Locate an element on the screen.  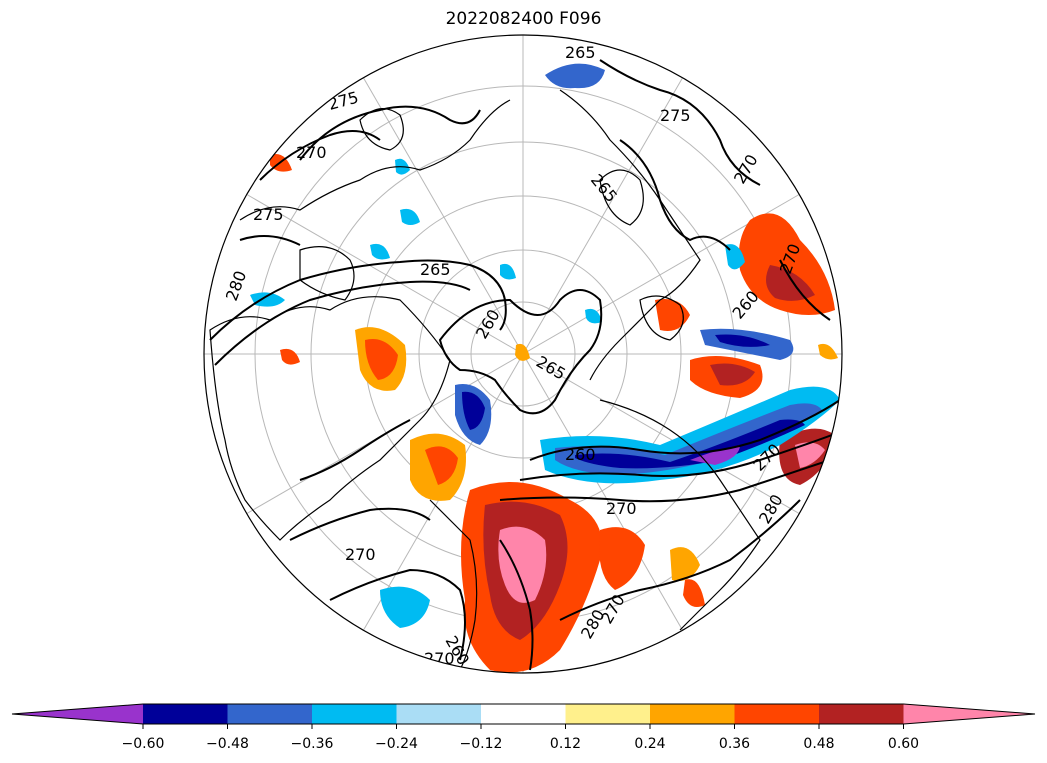
colorbar-tick-label: −0.48 is located at coordinates (227, 744).